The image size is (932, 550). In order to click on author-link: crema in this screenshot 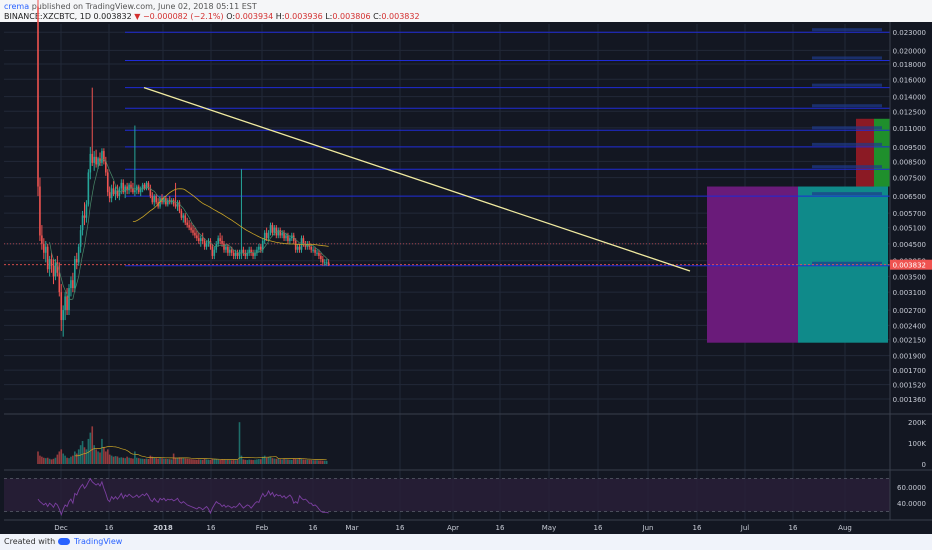, I will do `click(17, 6)`.